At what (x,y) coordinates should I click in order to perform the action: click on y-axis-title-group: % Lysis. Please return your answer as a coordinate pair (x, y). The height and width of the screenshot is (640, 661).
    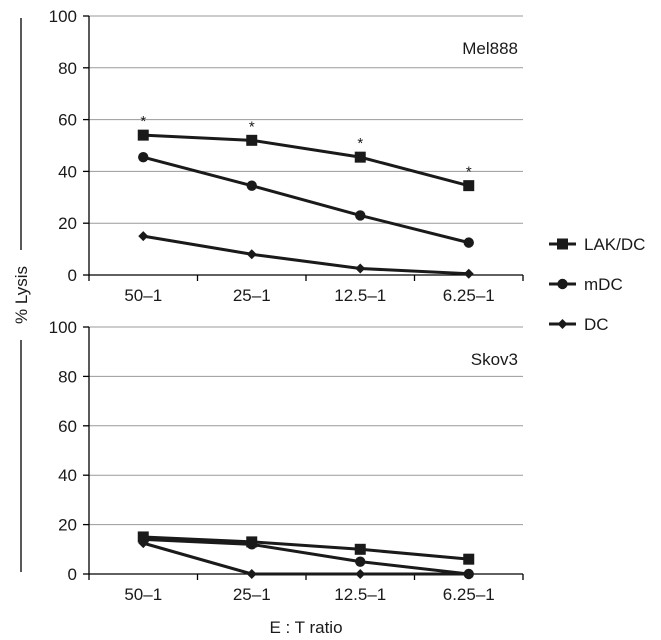
    Looking at the image, I should click on (21, 295).